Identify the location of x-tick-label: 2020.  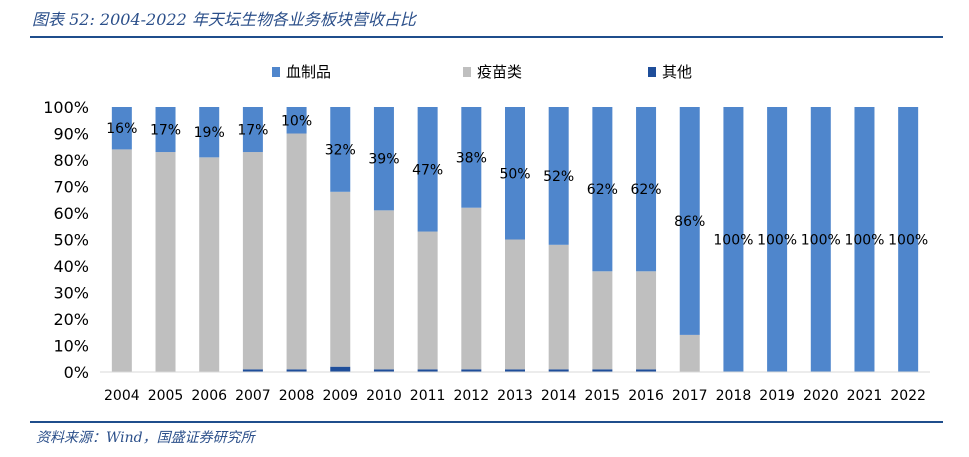
(821, 396).